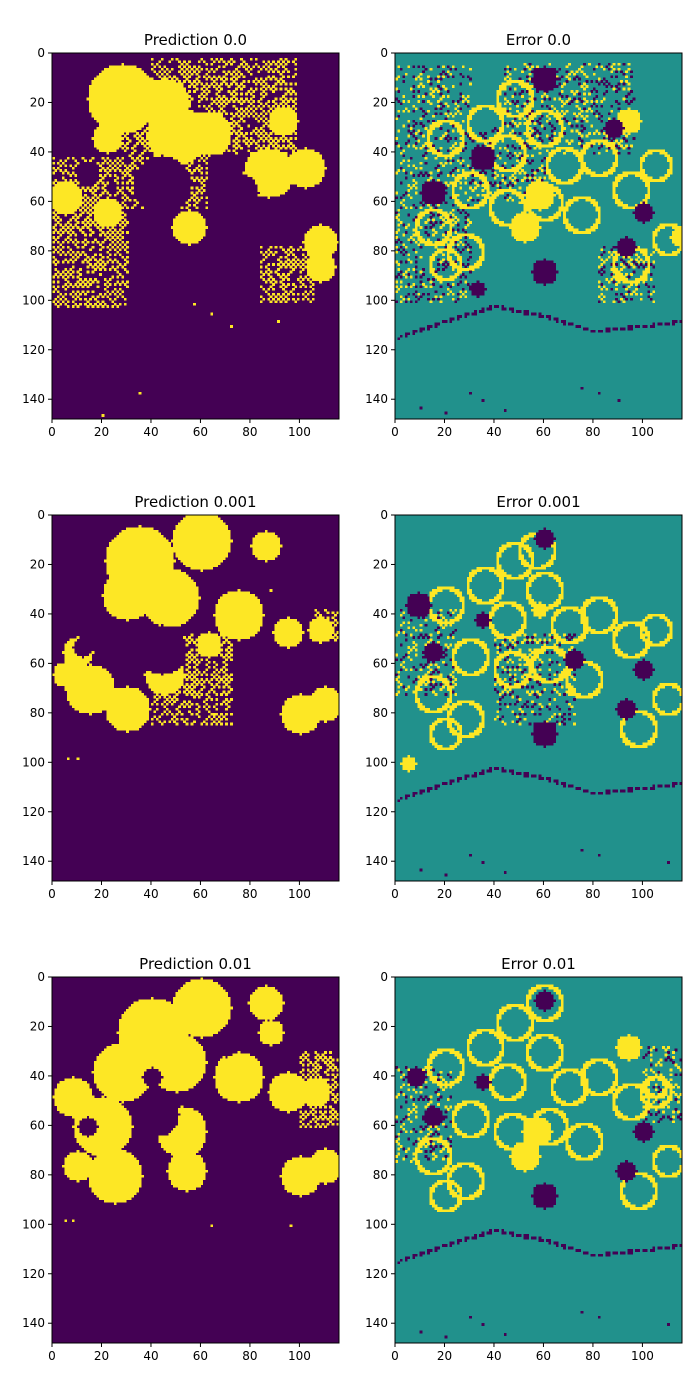 The height and width of the screenshot is (1400, 700). What do you see at coordinates (33, 300) in the screenshot?
I see `prediction-0-0-ytick-label: 100` at bounding box center [33, 300].